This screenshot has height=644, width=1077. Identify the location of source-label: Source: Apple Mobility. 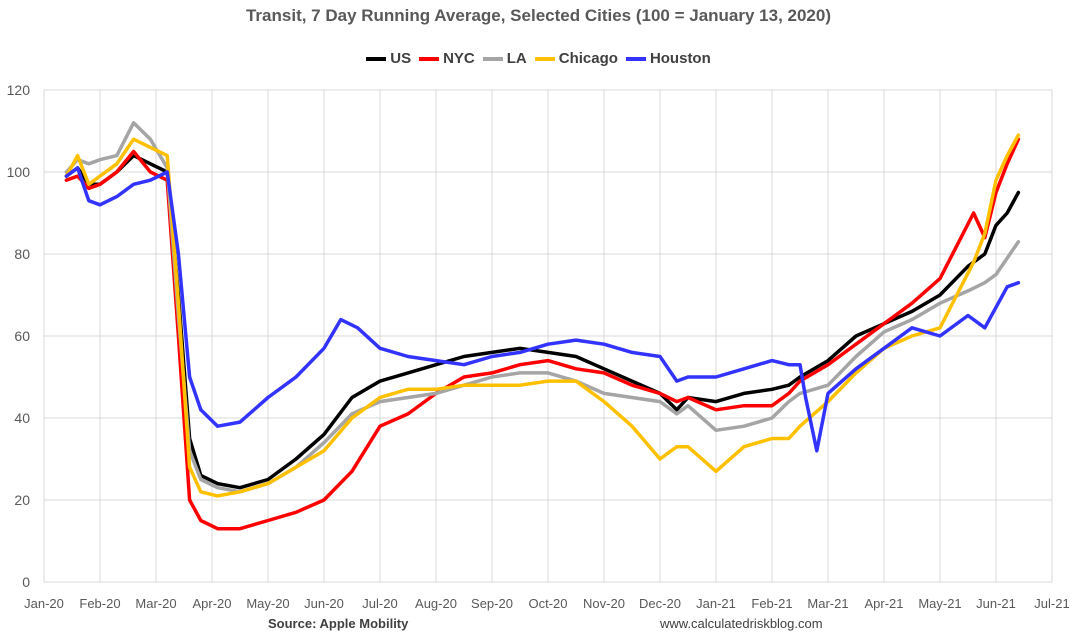
(338, 623).